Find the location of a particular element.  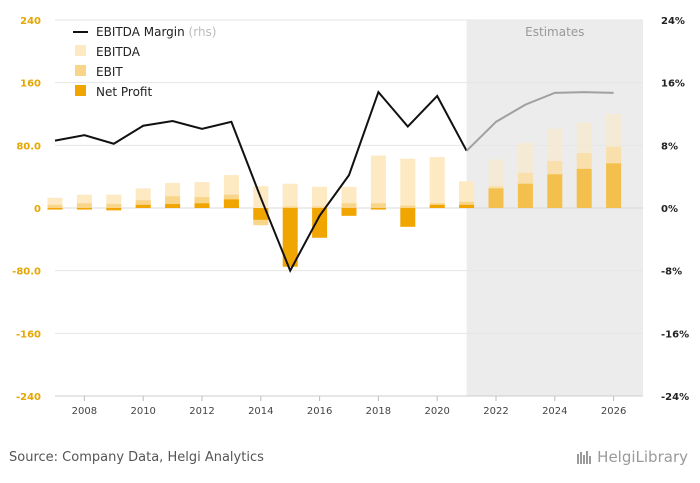

x-tick-label: 2010 is located at coordinates (142, 411).